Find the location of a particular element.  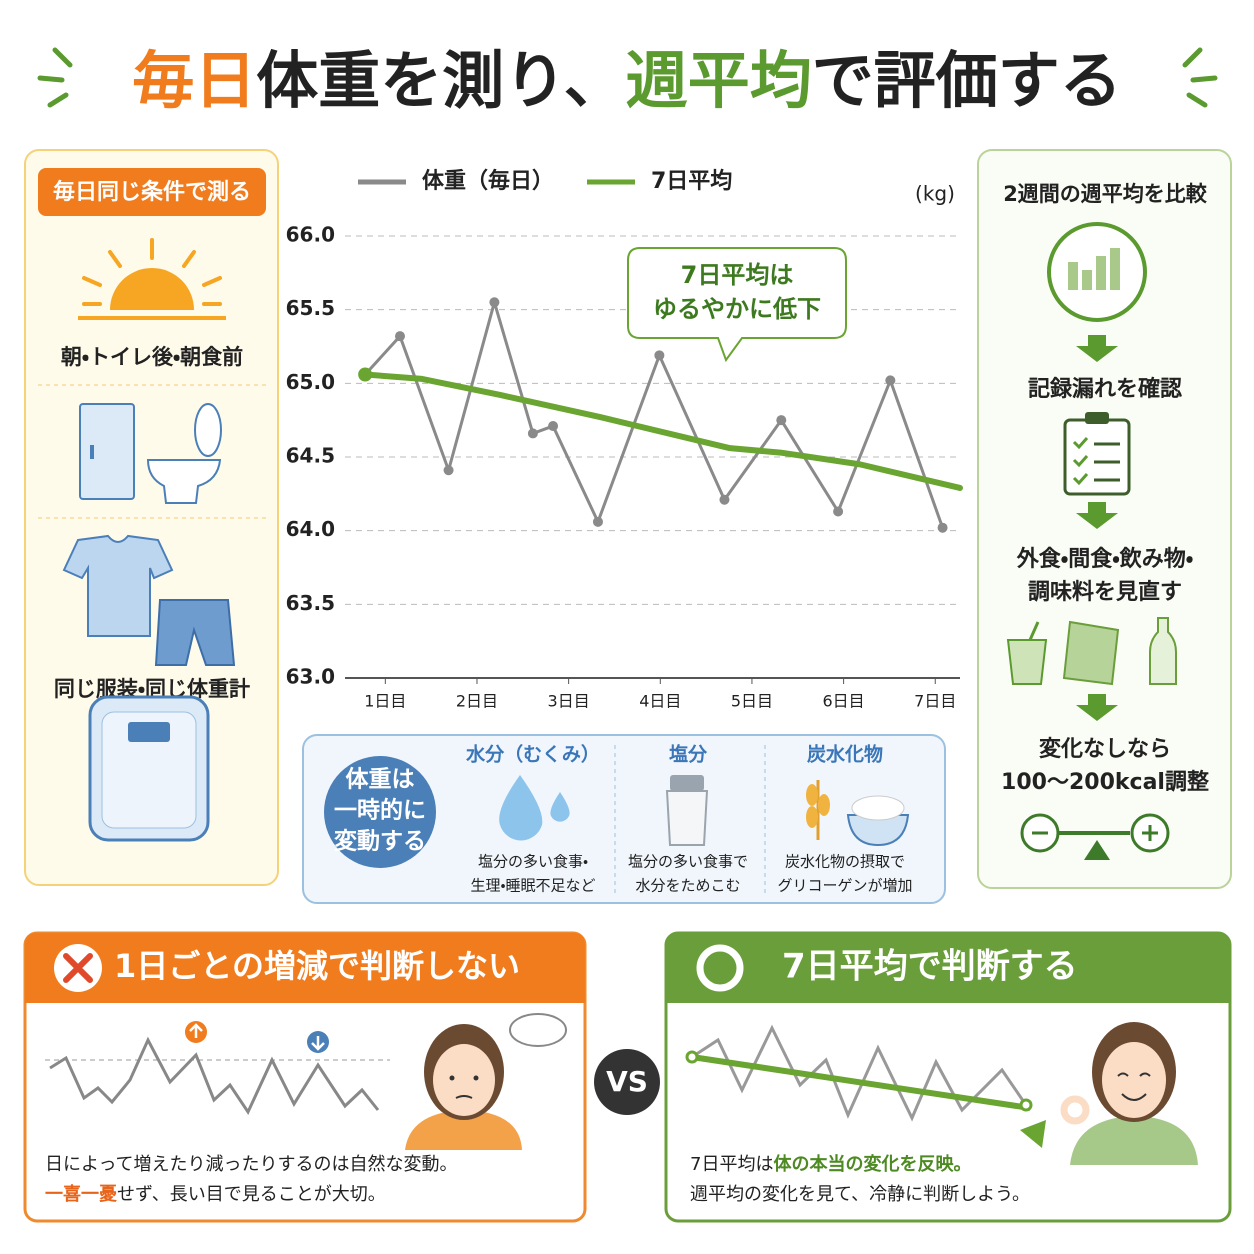

x-tick-label: 5日目 is located at coordinates (752, 701).